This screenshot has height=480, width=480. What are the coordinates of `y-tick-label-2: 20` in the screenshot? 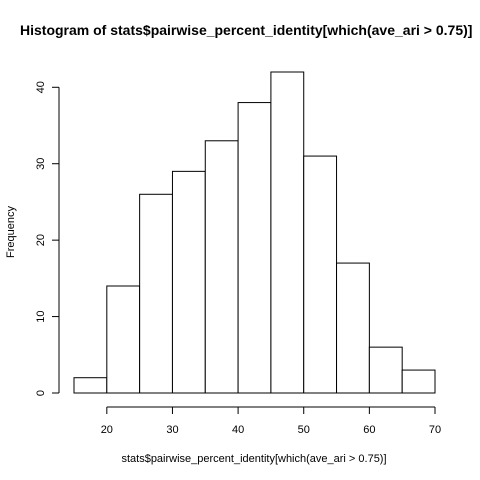 It's located at (41, 240).